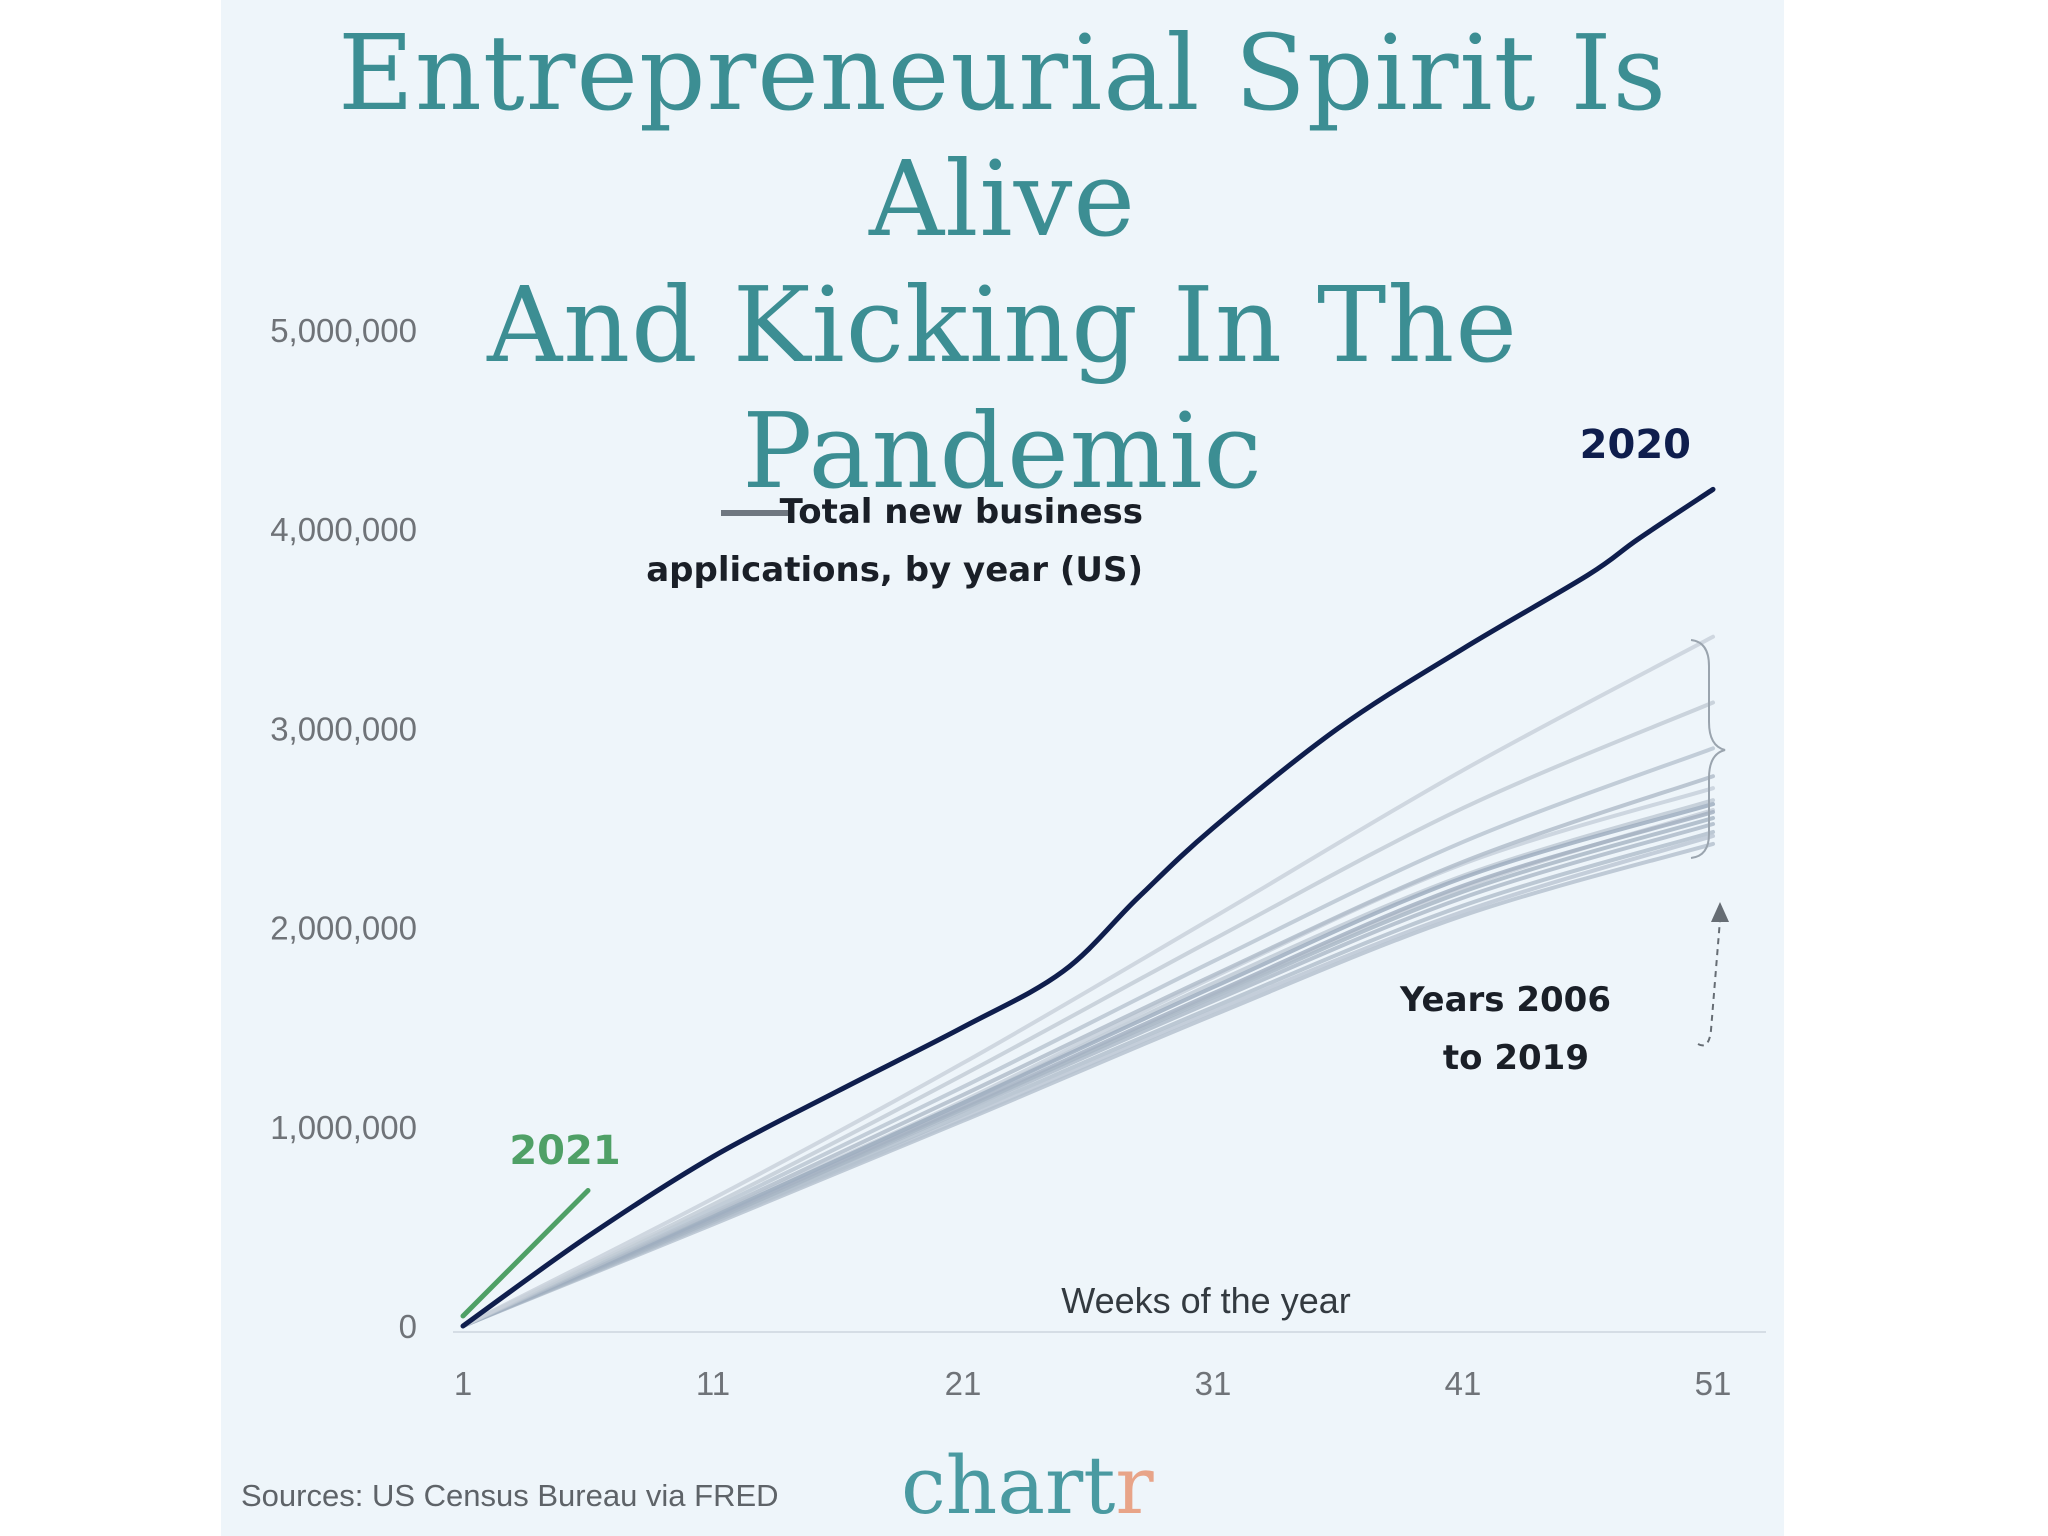 Image resolution: width=2048 pixels, height=1536 pixels. Describe the element at coordinates (408, 1326) in the screenshot. I see `y-tick-label: 0` at that location.